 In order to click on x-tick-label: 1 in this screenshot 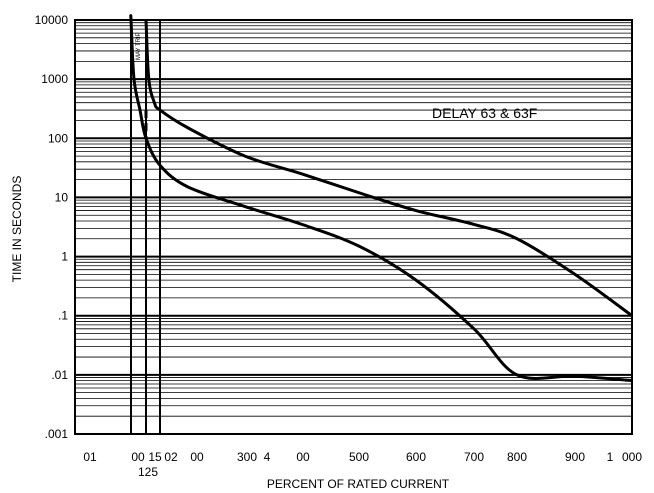, I will do `click(610, 457)`.